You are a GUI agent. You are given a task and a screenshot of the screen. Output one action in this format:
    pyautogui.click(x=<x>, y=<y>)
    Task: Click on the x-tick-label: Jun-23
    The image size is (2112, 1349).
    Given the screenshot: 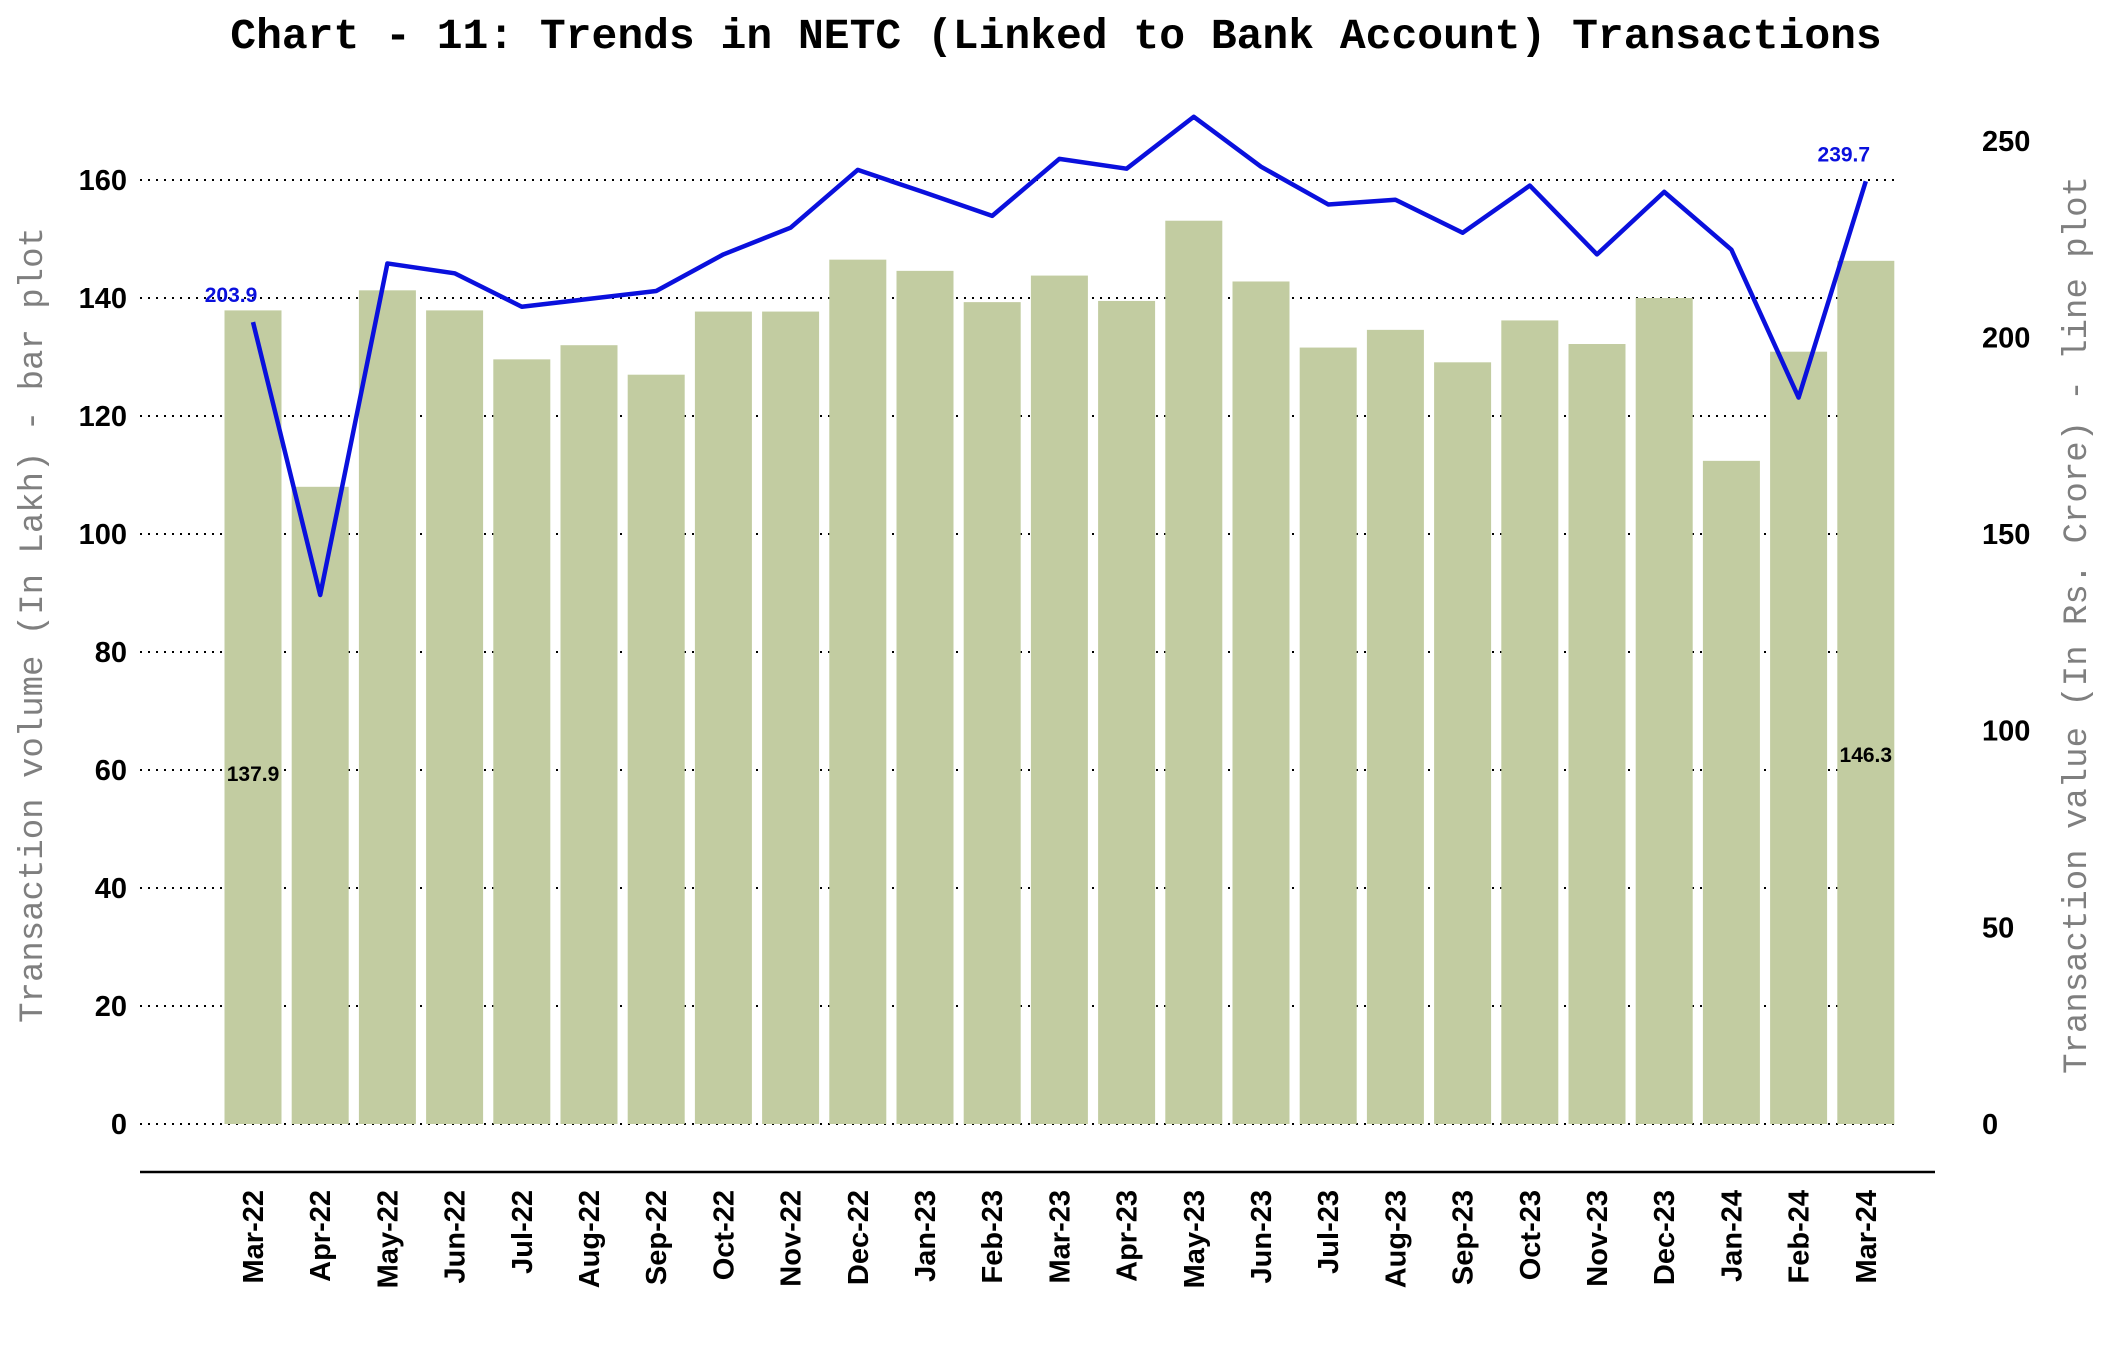 What is the action you would take?
    pyautogui.click(x=1262, y=1236)
    